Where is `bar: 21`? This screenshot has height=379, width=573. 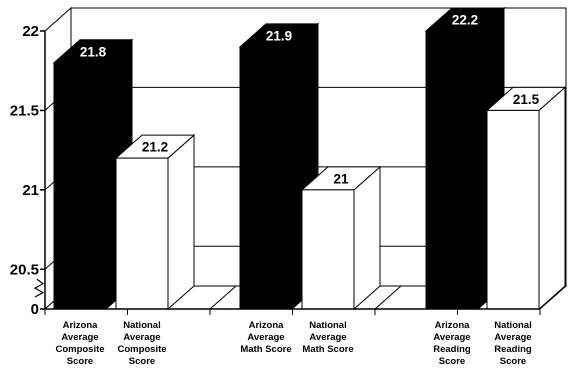
bar: 21 is located at coordinates (341, 238).